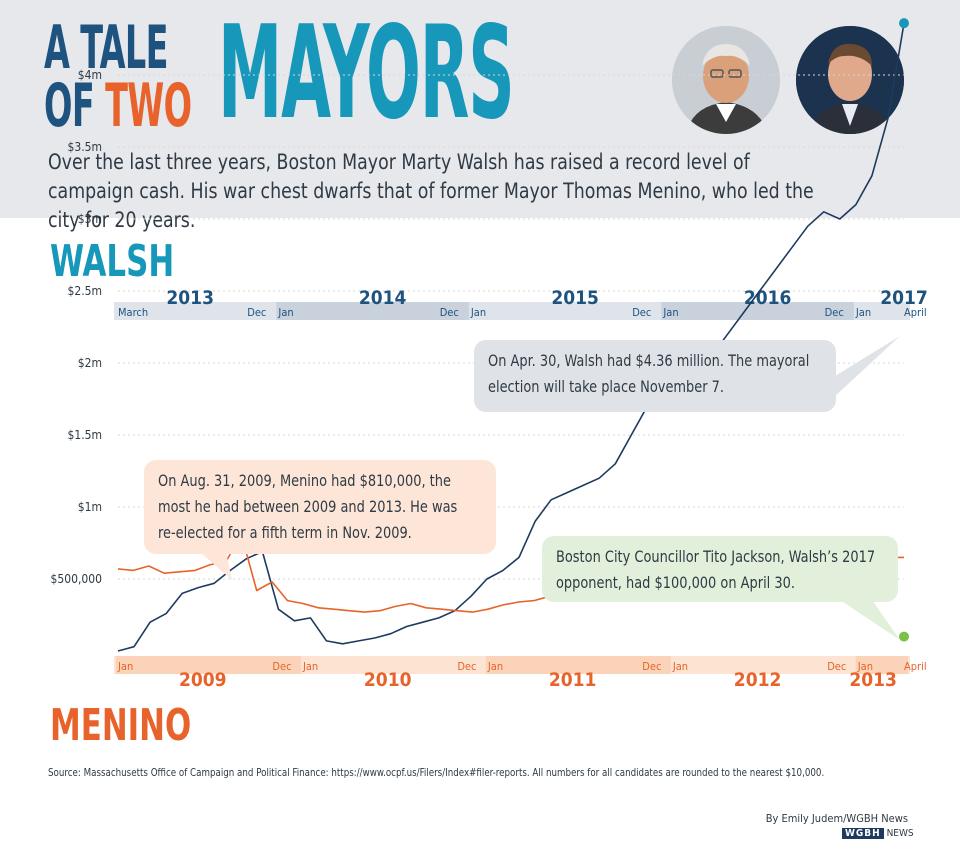  Describe the element at coordinates (915, 312) in the screenshot. I see `walsh-axis-month-label: April` at that location.